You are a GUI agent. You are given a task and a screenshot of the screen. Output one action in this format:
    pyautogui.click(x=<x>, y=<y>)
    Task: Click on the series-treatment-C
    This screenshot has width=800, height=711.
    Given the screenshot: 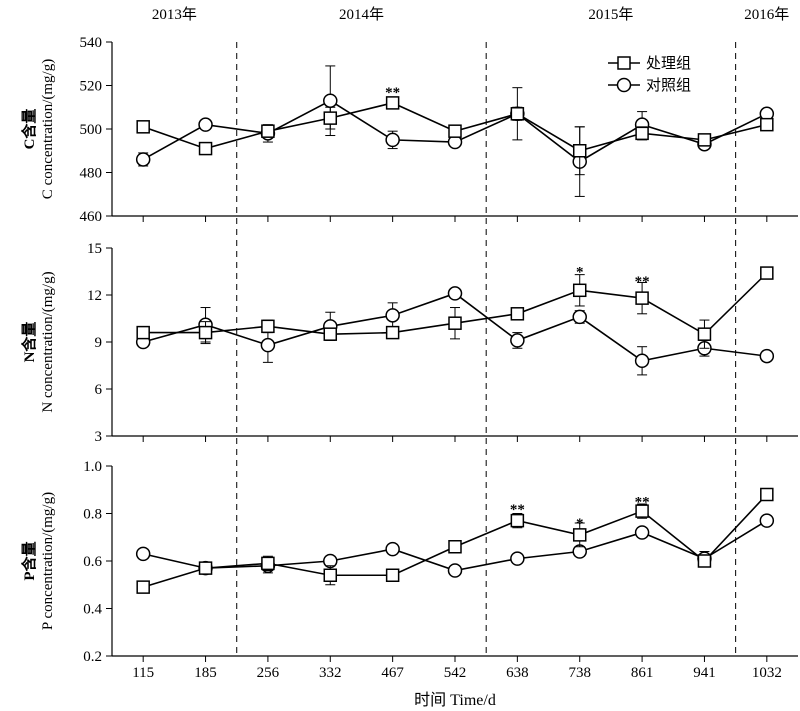 What is the action you would take?
    pyautogui.click(x=455, y=136)
    